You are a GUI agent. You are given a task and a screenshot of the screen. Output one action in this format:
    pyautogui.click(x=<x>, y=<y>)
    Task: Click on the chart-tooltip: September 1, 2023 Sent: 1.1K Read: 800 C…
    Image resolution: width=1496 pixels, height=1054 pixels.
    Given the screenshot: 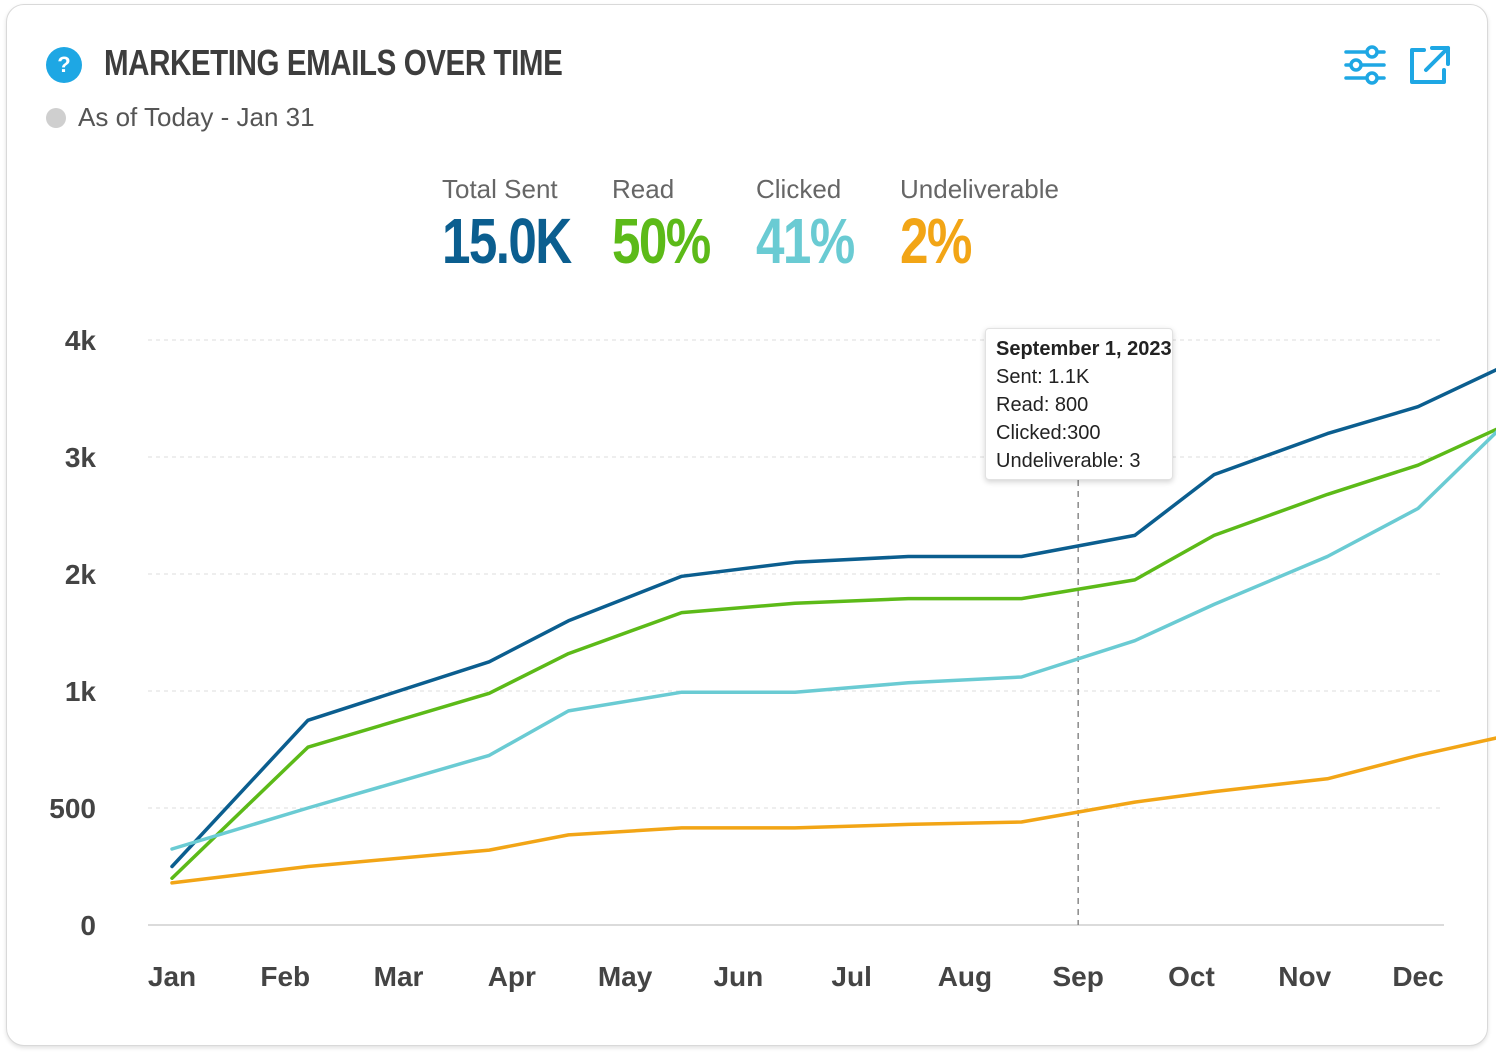 What is the action you would take?
    pyautogui.click(x=1079, y=404)
    